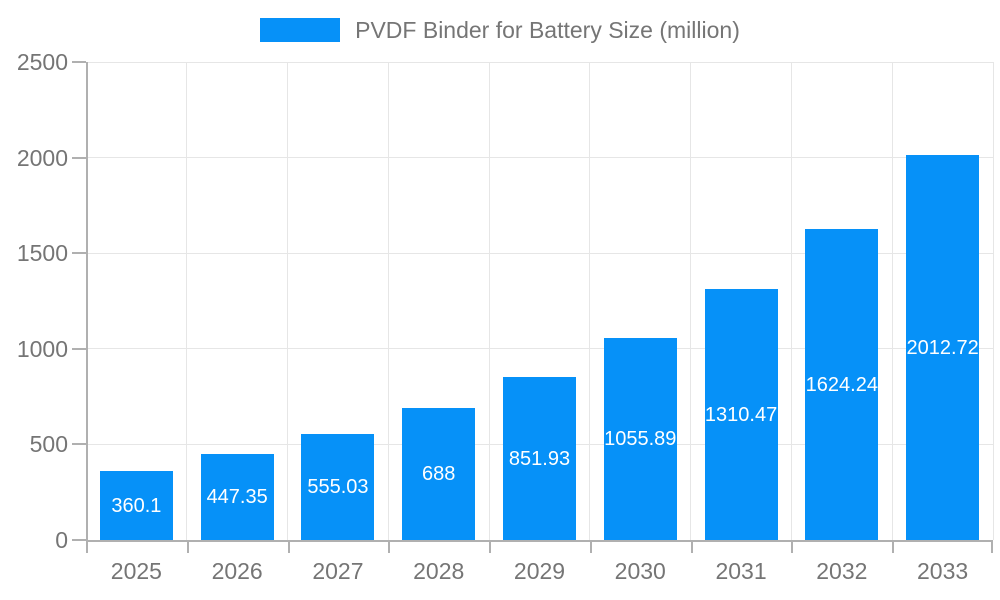 The width and height of the screenshot is (1000, 600). I want to click on x-tick-label: 2026, so click(237, 571).